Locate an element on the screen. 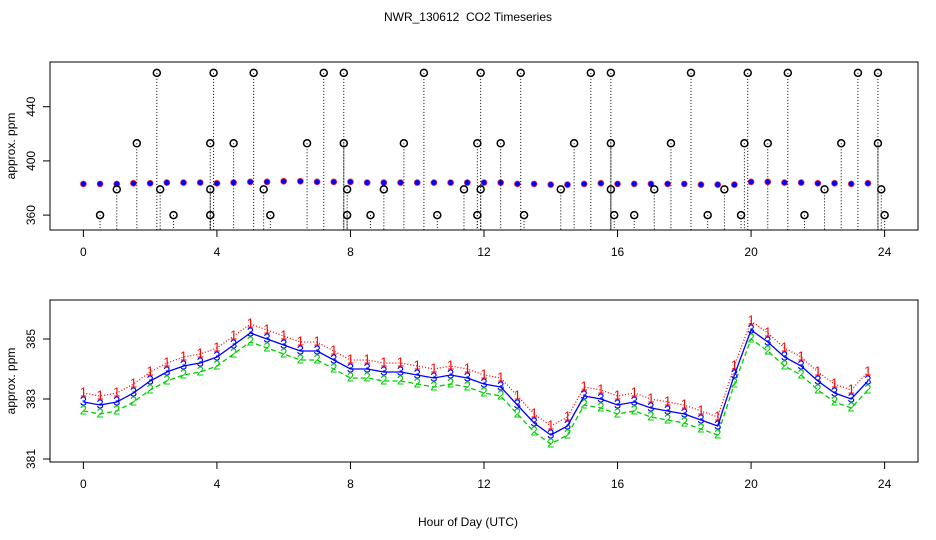  x-tick-label: 16 is located at coordinates (618, 484).